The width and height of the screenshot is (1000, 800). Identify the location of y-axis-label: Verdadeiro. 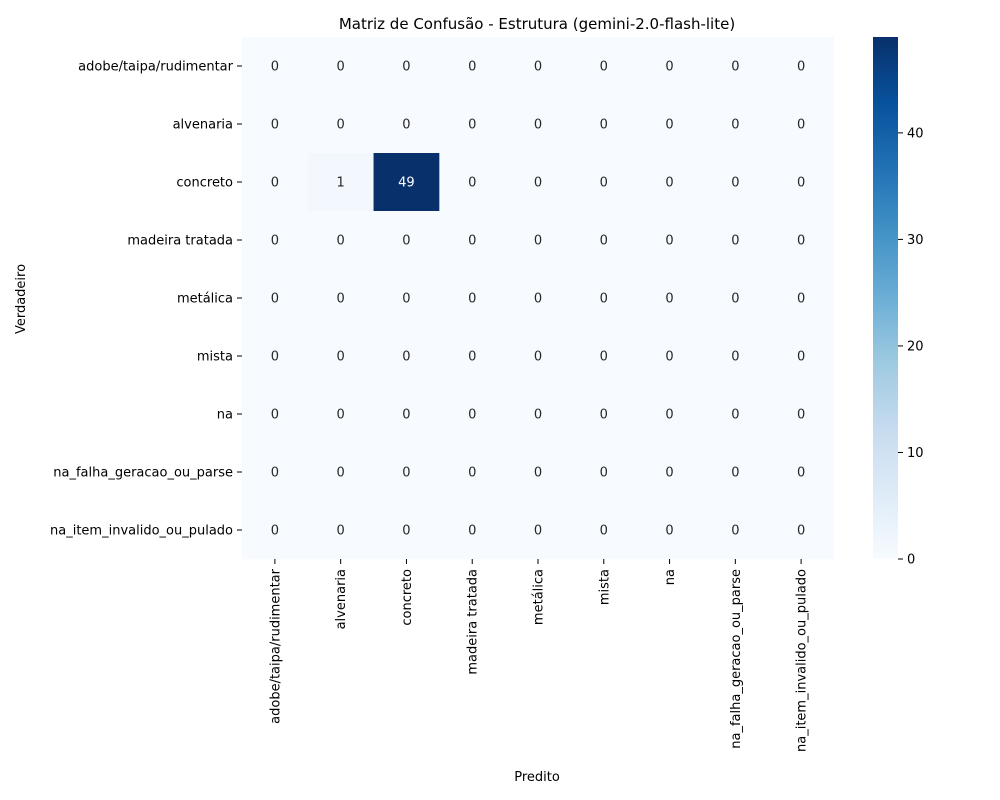
(21, 299).